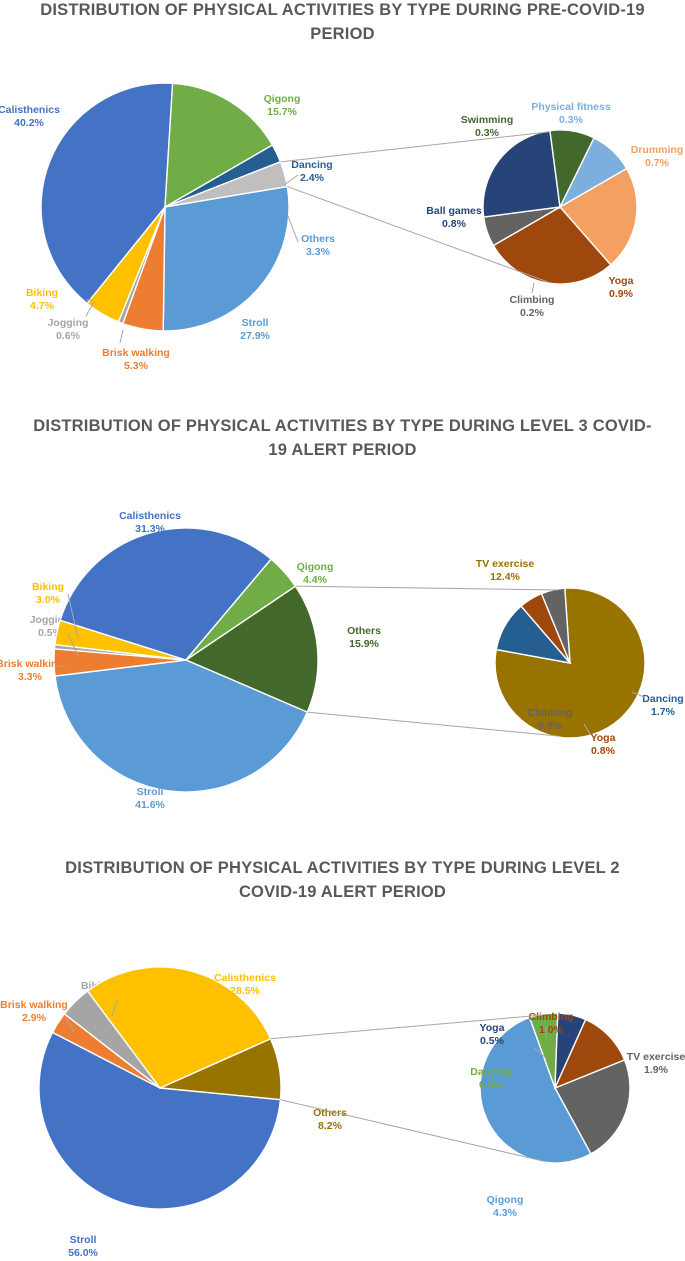 The height and width of the screenshot is (1261, 685). I want to click on secondary-value-swimming: 0.3%, so click(487, 133).